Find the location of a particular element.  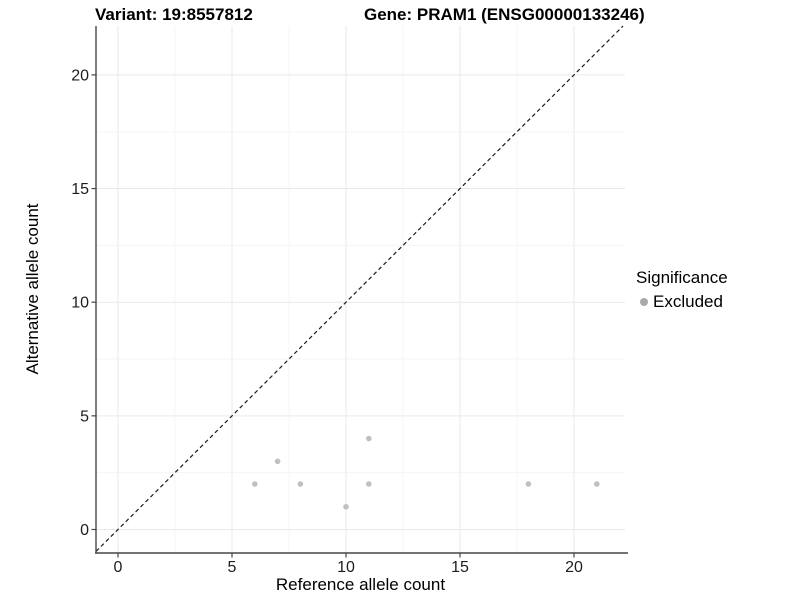

gene-title: Gene: PRAM1 (ENSG00000133246) is located at coordinates (504, 14).